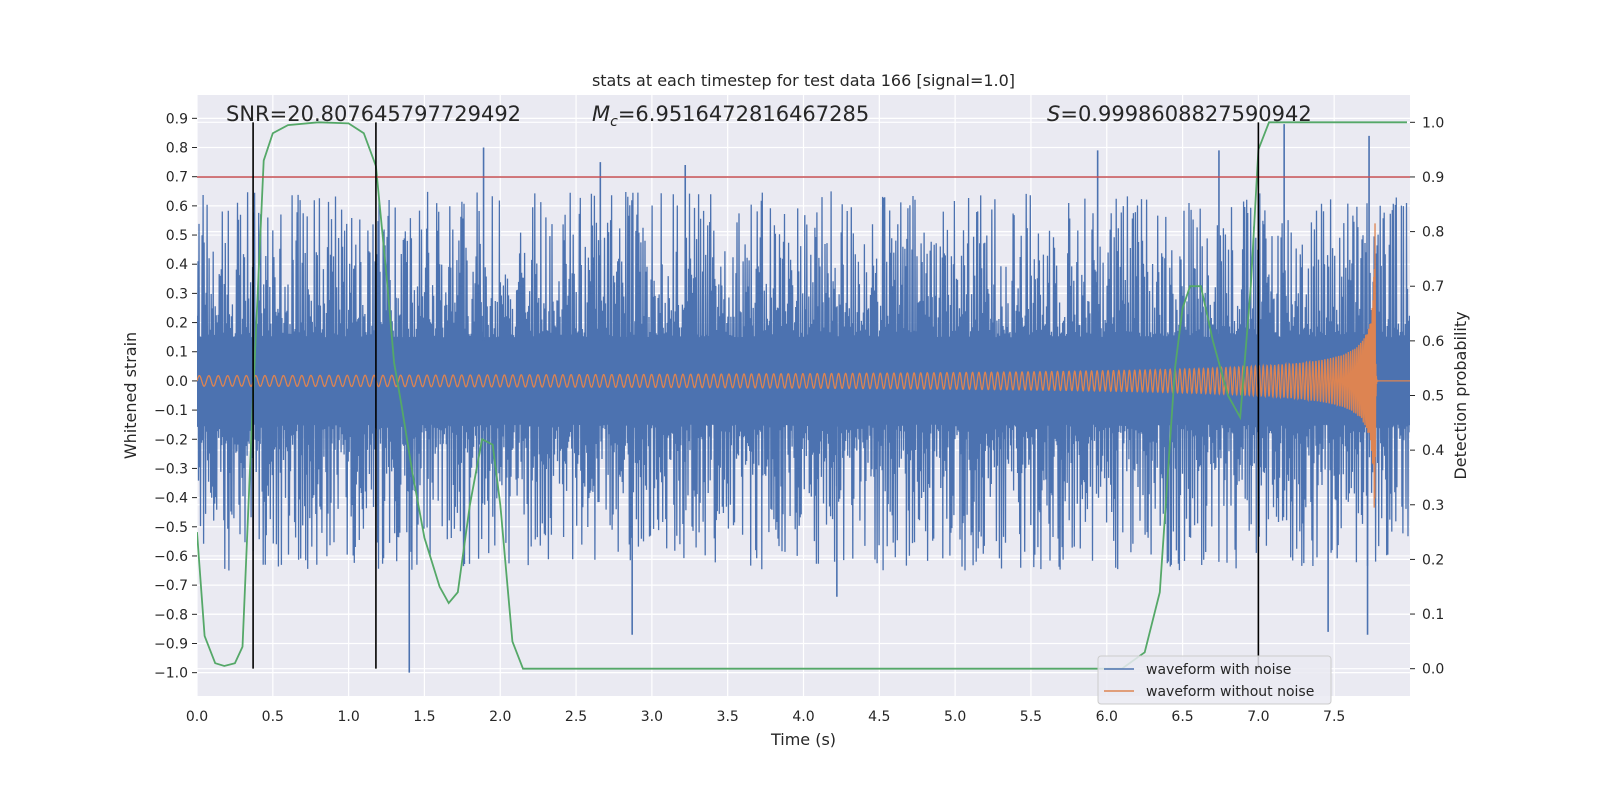 Image resolution: width=1600 pixels, height=800 pixels. I want to click on y-left-tick-label: 0.5, so click(177, 236).